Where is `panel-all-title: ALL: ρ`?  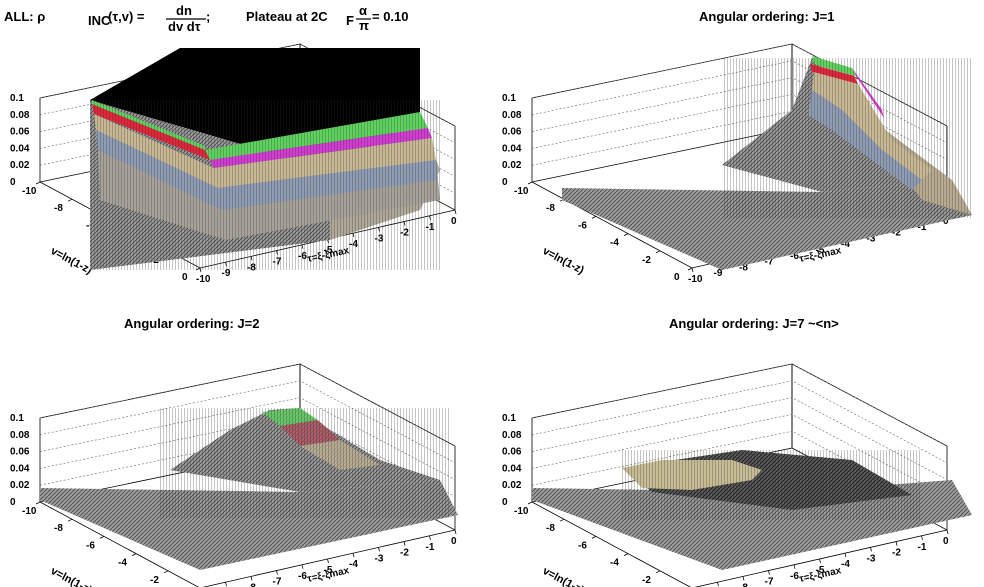 panel-all-title: ALL: ρ is located at coordinates (24, 16).